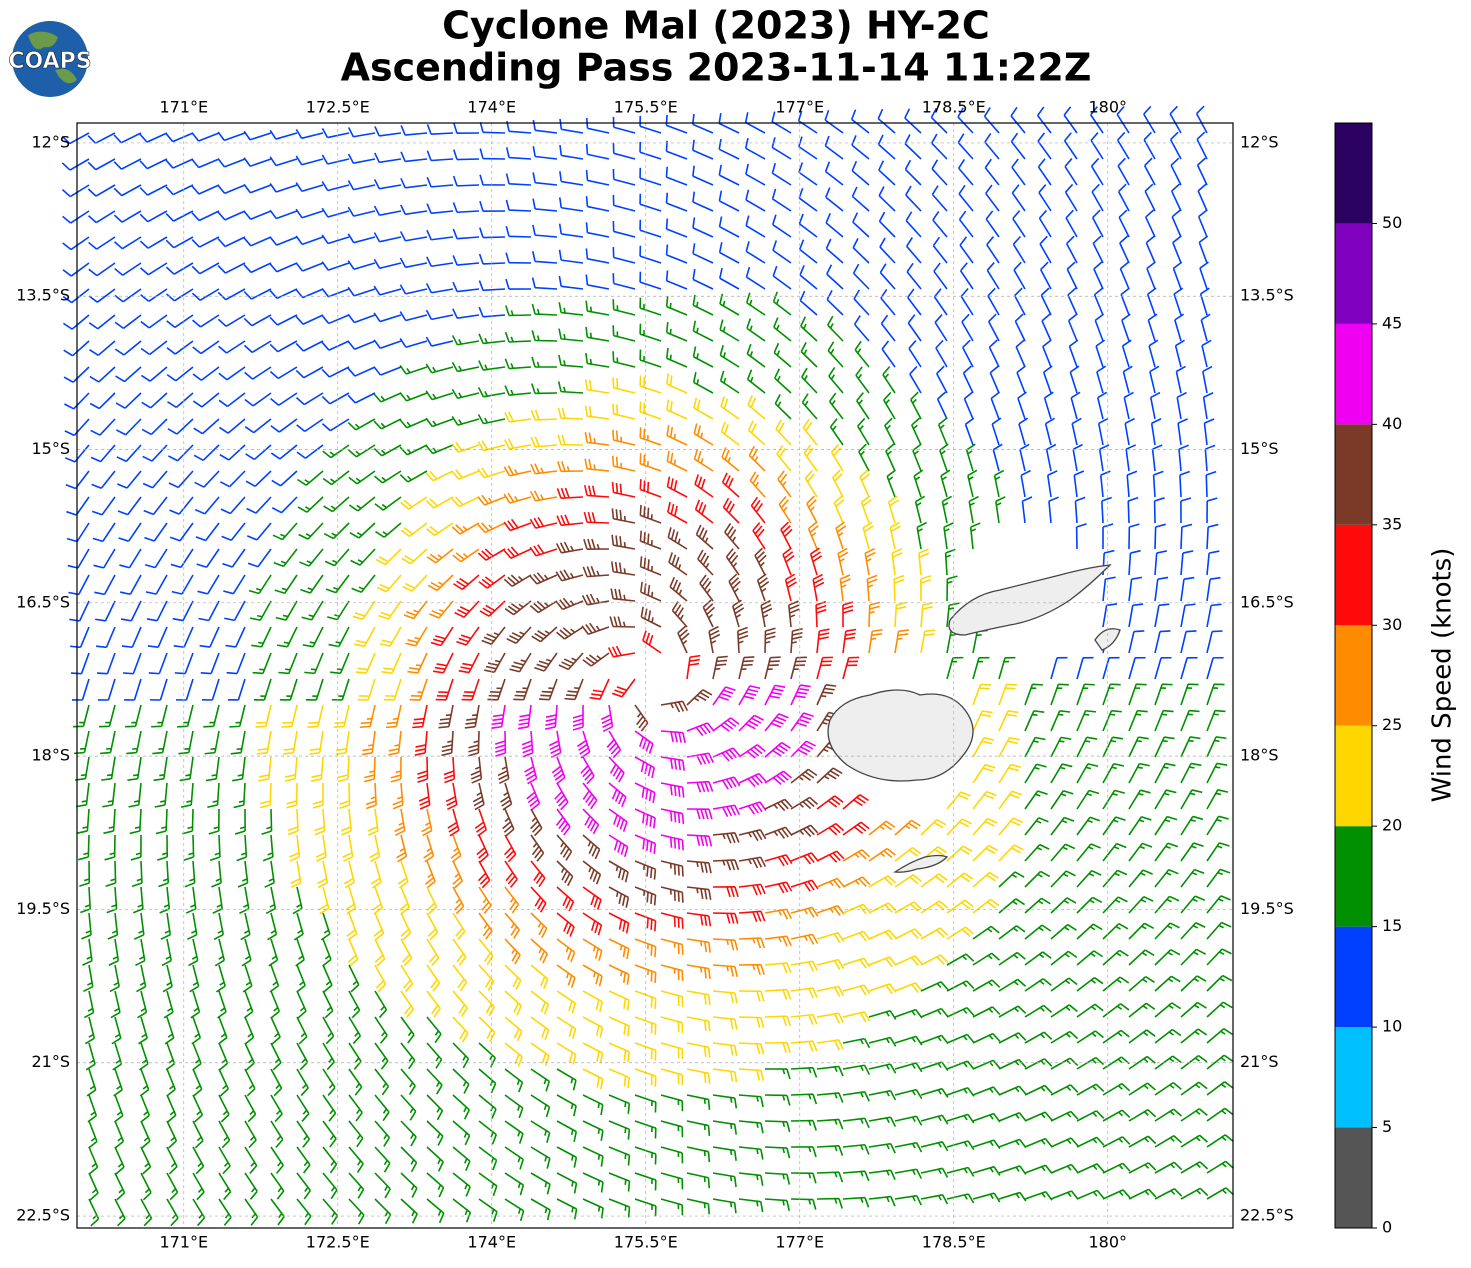  I want to click on logo-text: COAPS, so click(49, 61).